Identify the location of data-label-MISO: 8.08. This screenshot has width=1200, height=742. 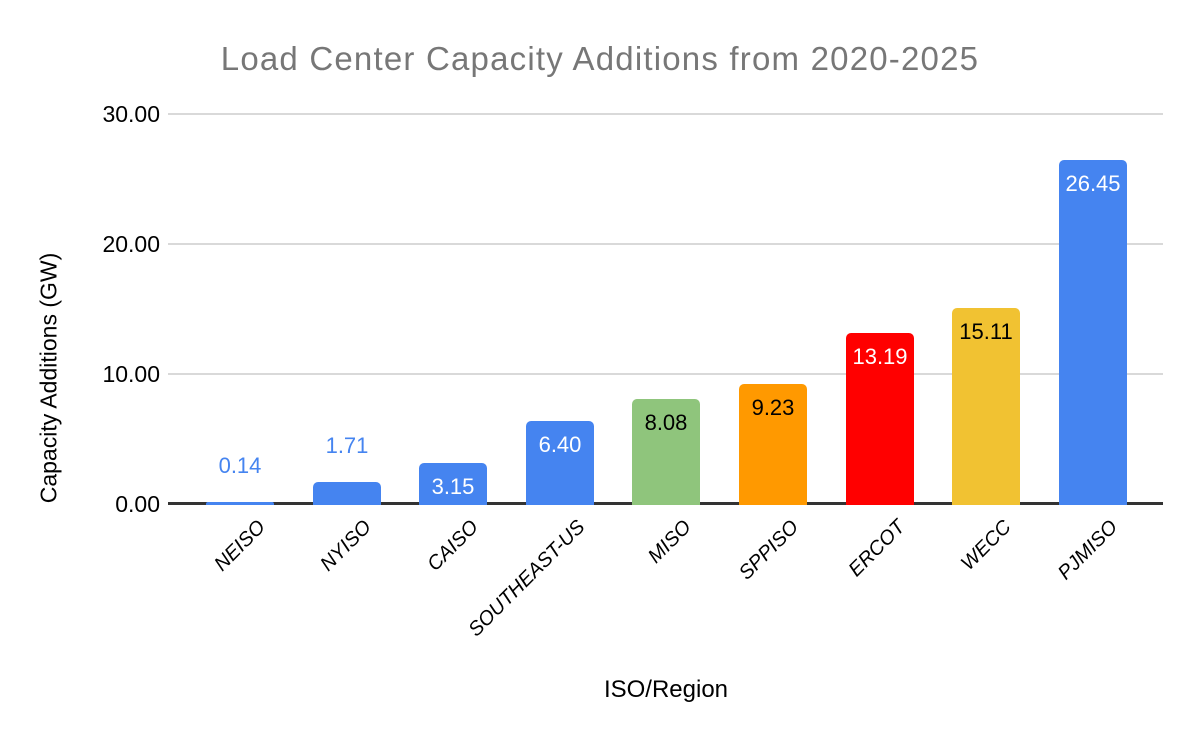
(666, 422).